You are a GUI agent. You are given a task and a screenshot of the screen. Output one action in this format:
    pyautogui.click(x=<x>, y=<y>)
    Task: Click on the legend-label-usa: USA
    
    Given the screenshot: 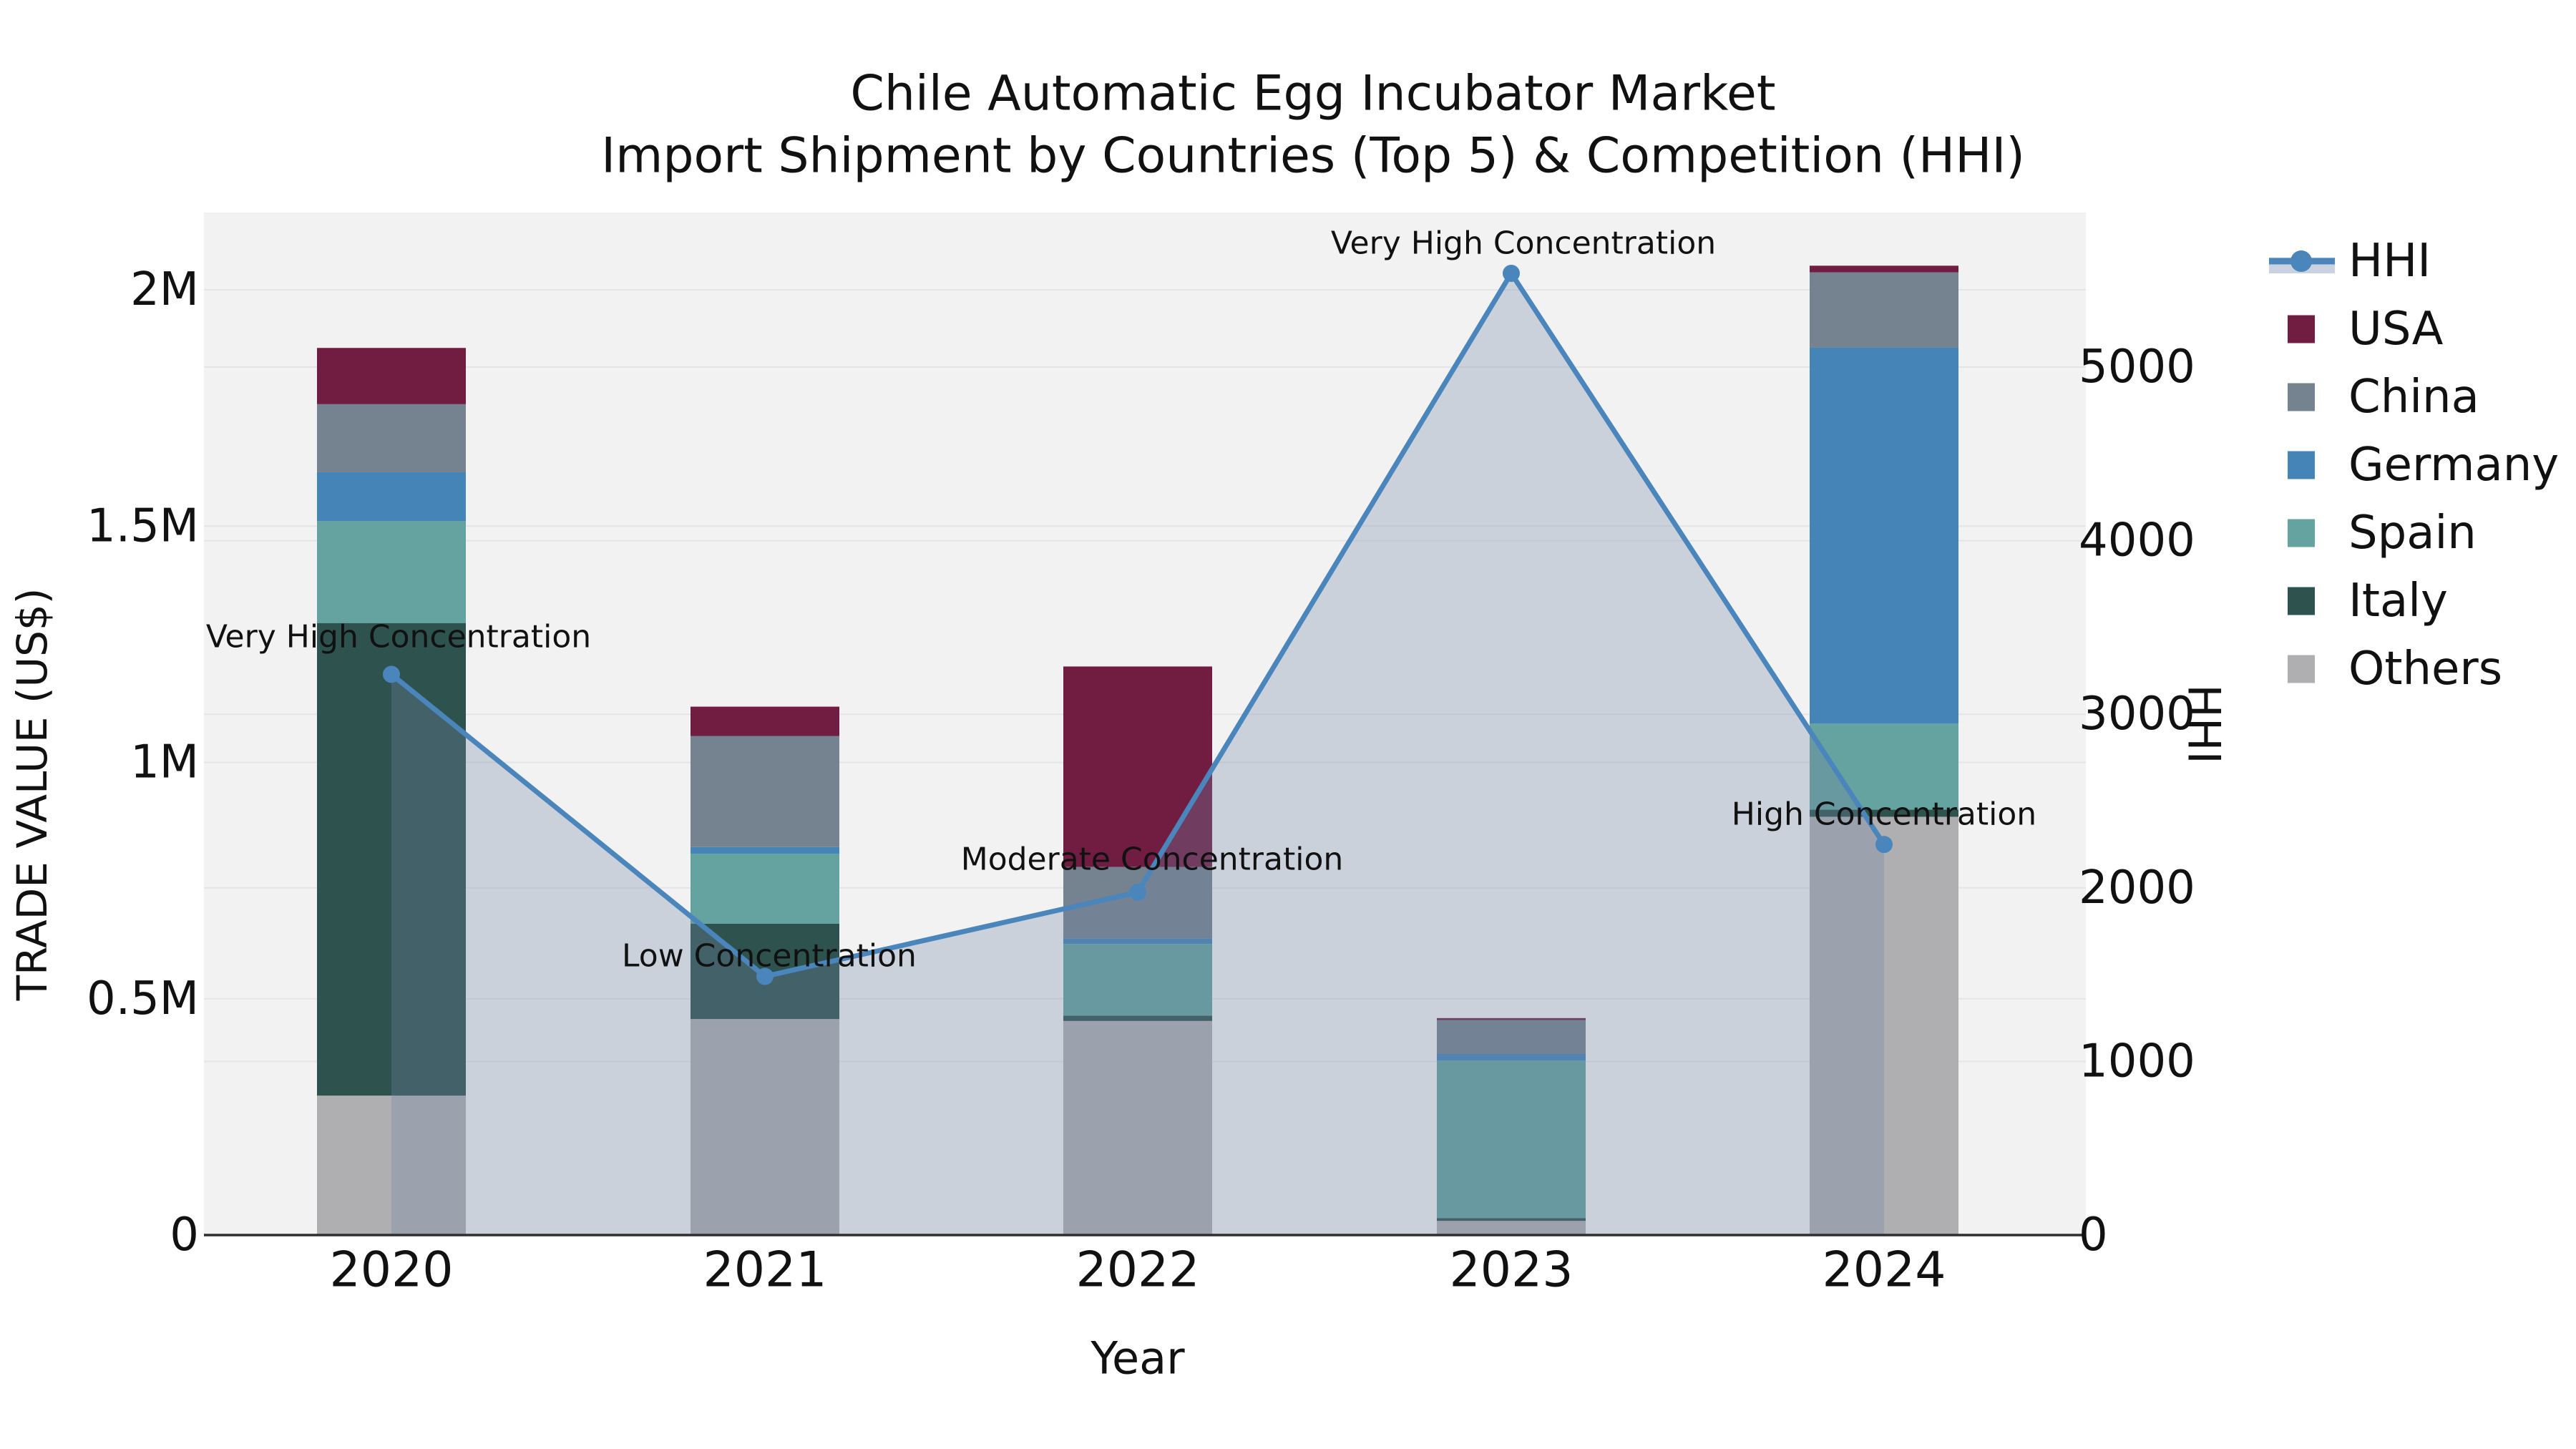 What is the action you would take?
    pyautogui.click(x=2396, y=329)
    